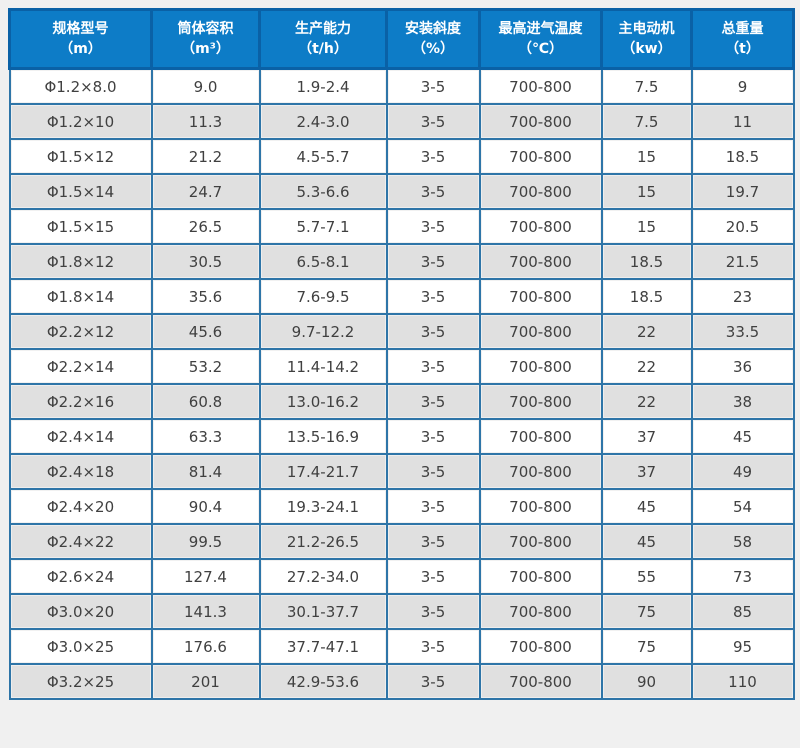 The image size is (800, 748). I want to click on table-cell: 81.4, so click(205, 471).